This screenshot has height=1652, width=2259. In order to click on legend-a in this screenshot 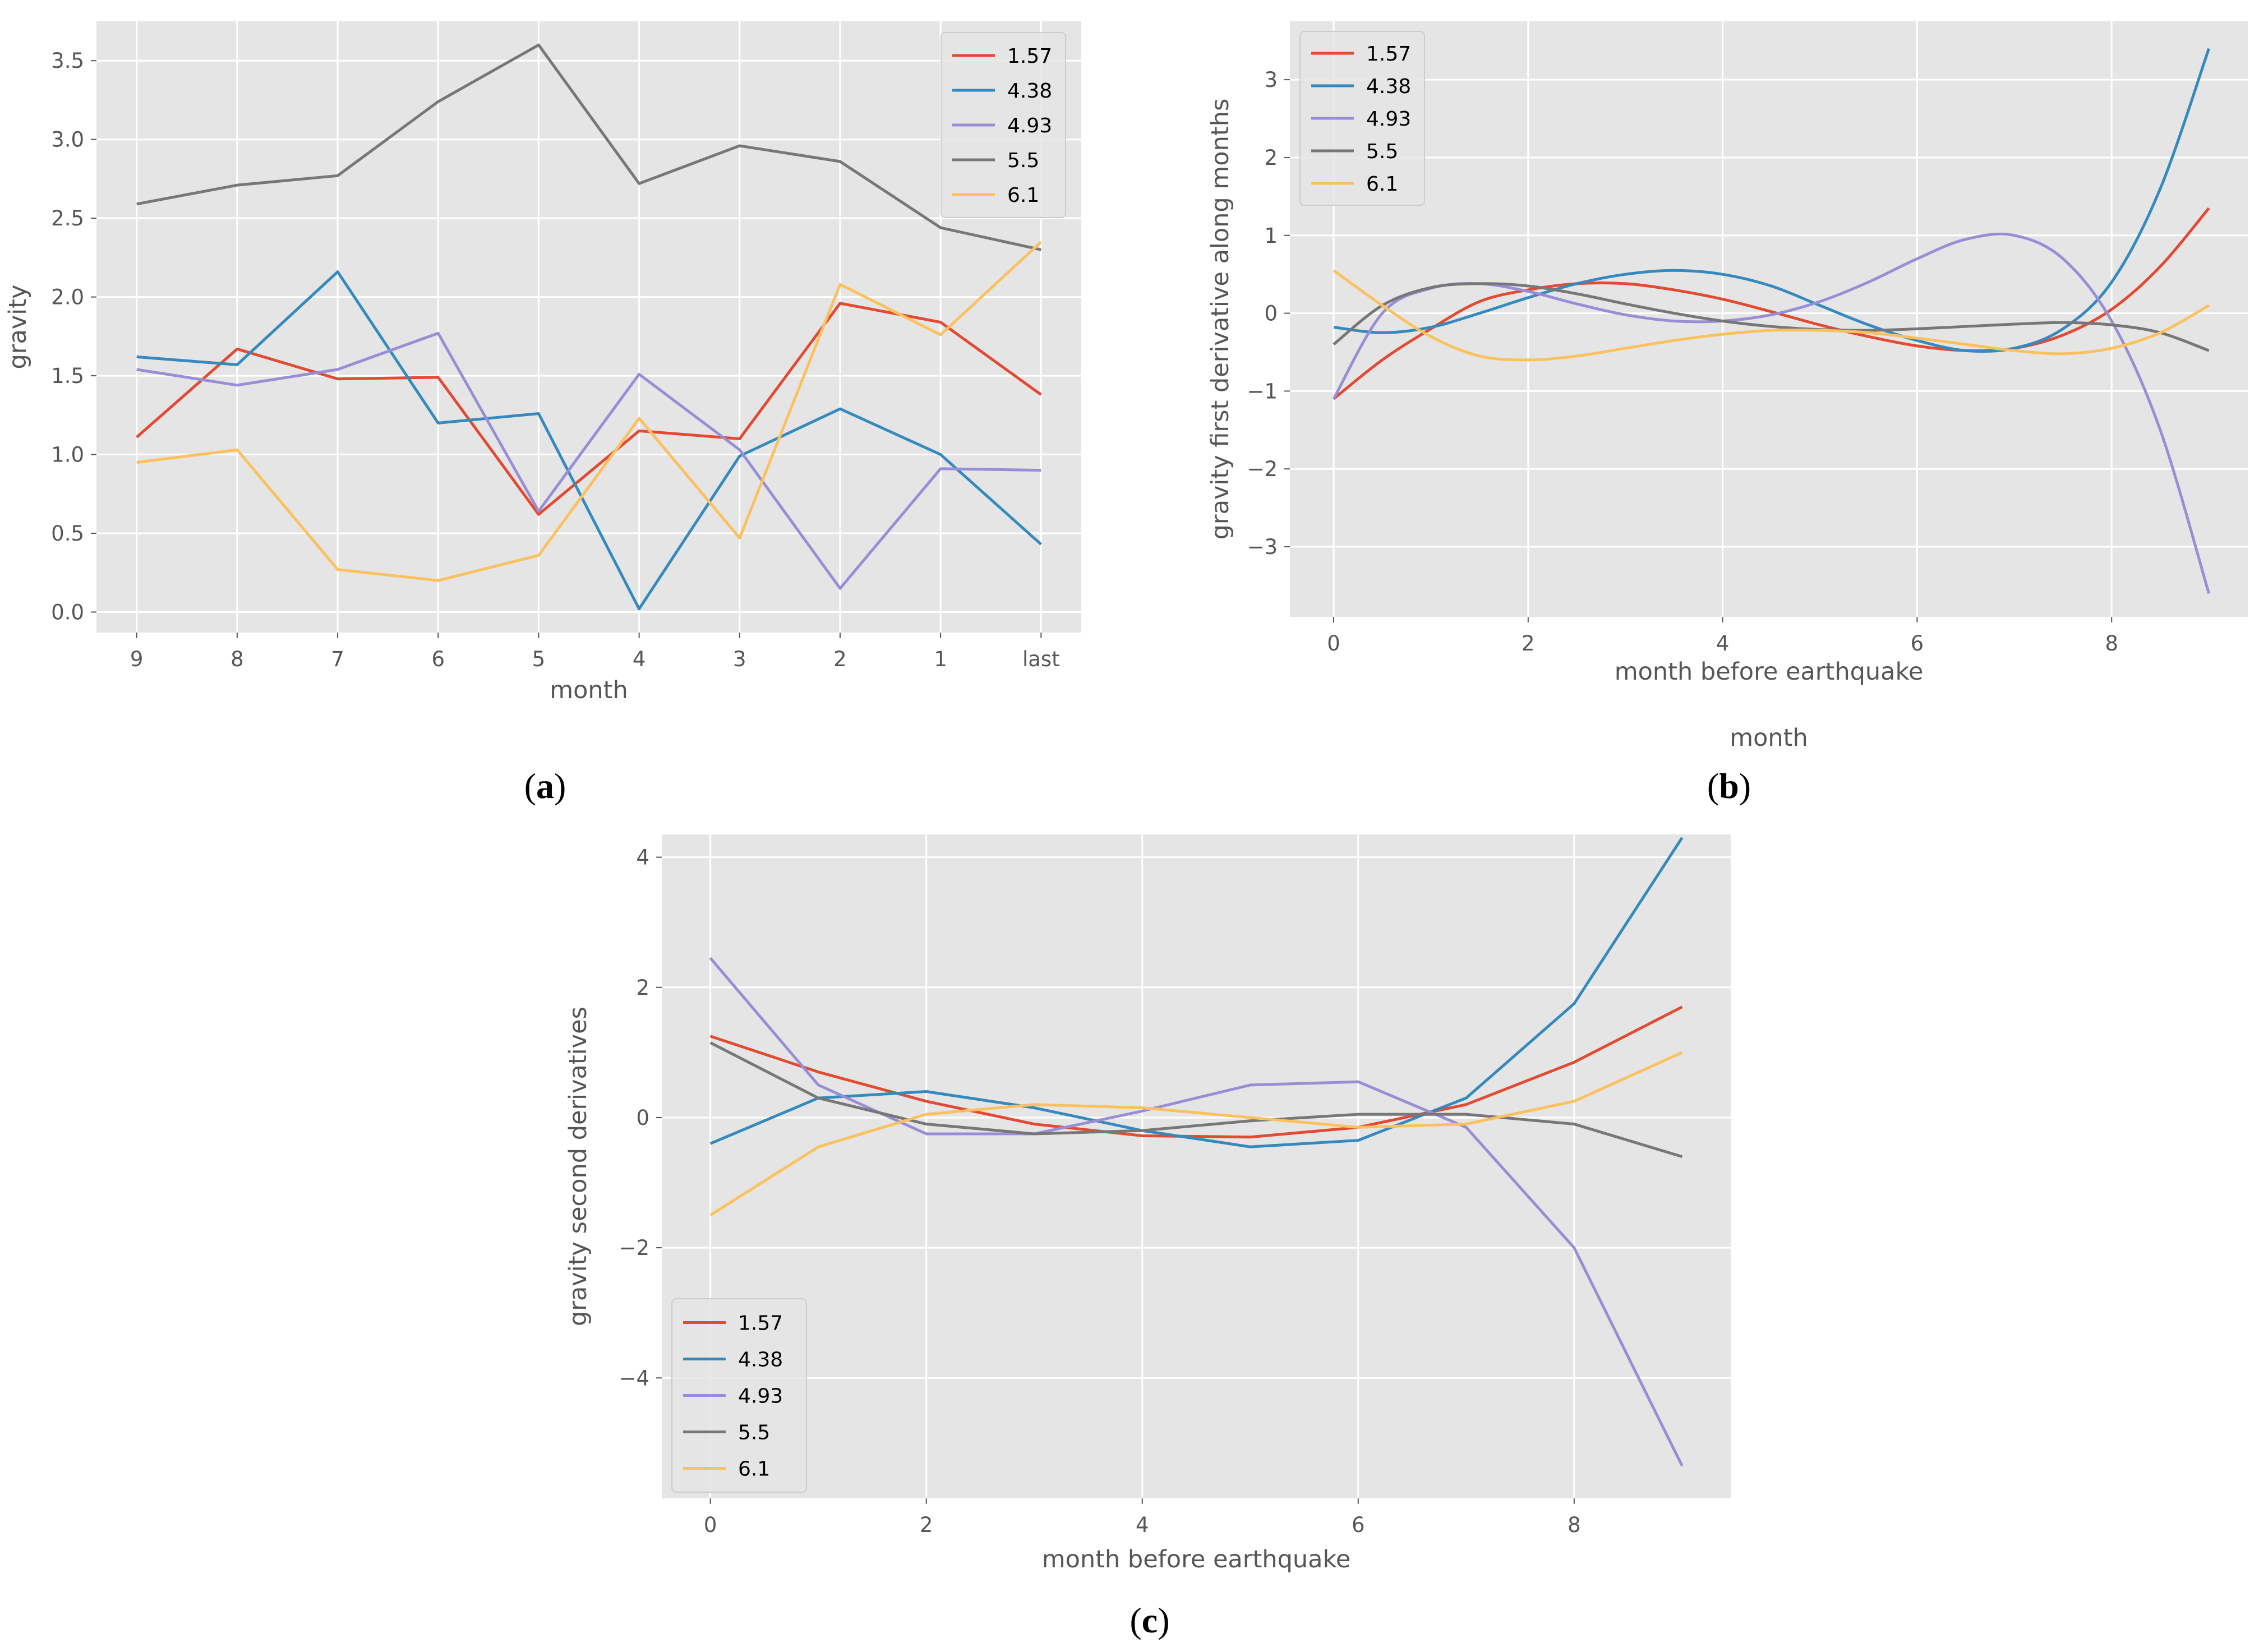, I will do `click(1003, 125)`.